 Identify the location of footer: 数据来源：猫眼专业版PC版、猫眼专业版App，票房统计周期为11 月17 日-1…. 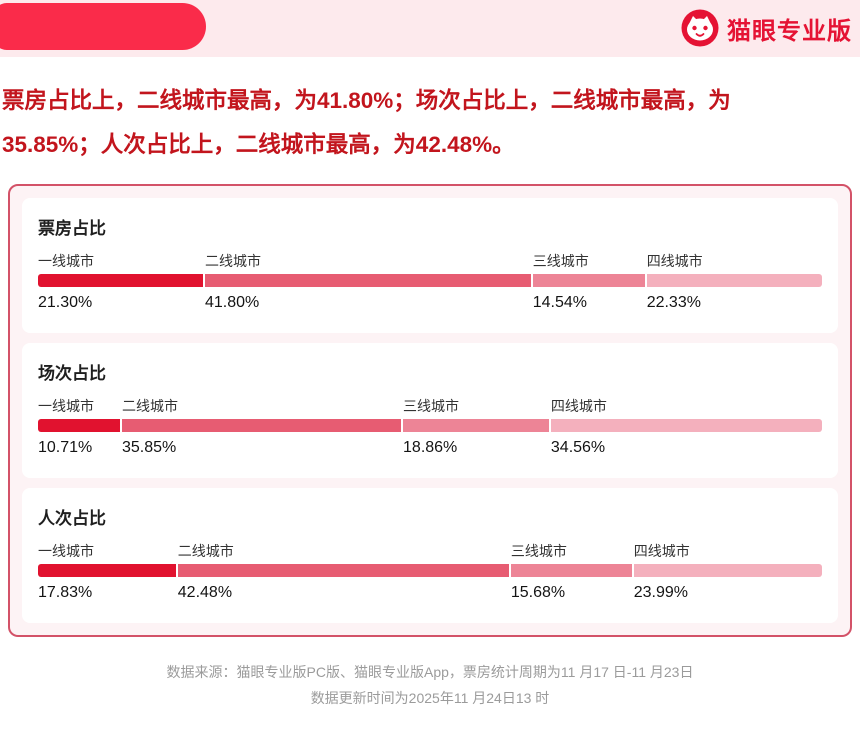
(430, 685).